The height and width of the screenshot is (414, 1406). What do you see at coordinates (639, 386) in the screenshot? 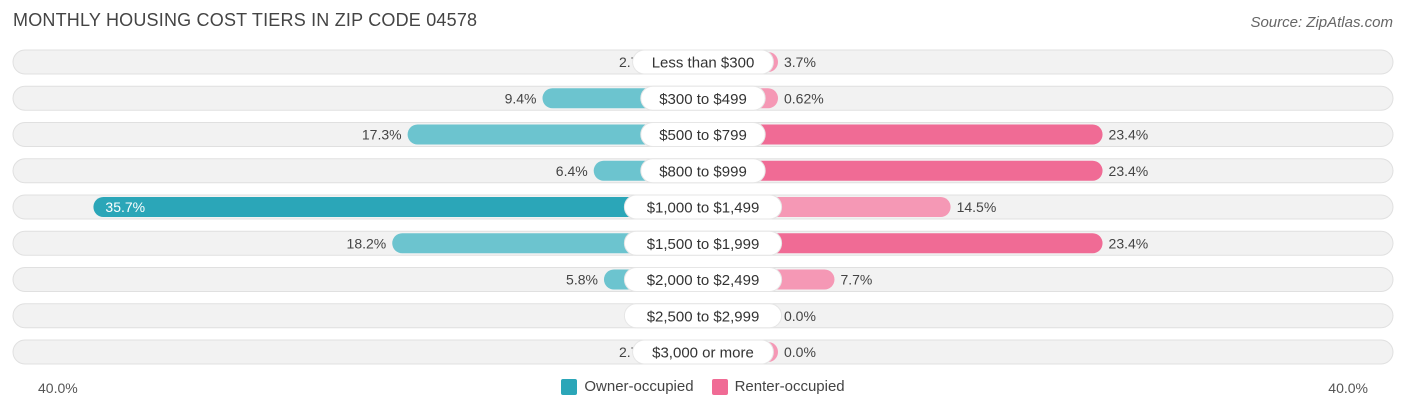
I see `legend-label-owner: Owner-occupied` at bounding box center [639, 386].